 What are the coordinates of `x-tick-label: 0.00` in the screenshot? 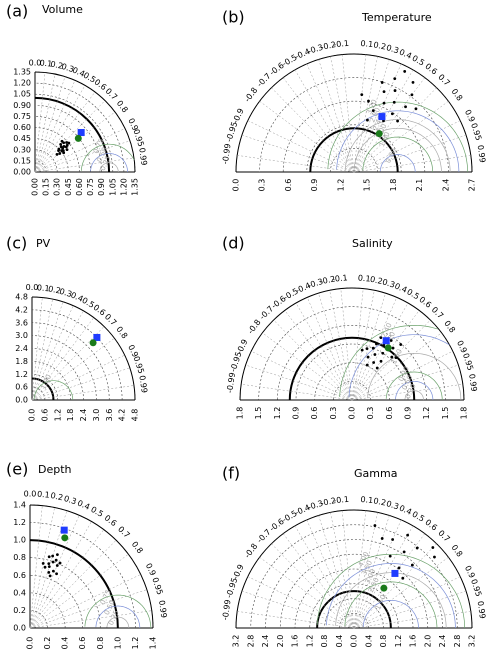 It's located at (35, 187).